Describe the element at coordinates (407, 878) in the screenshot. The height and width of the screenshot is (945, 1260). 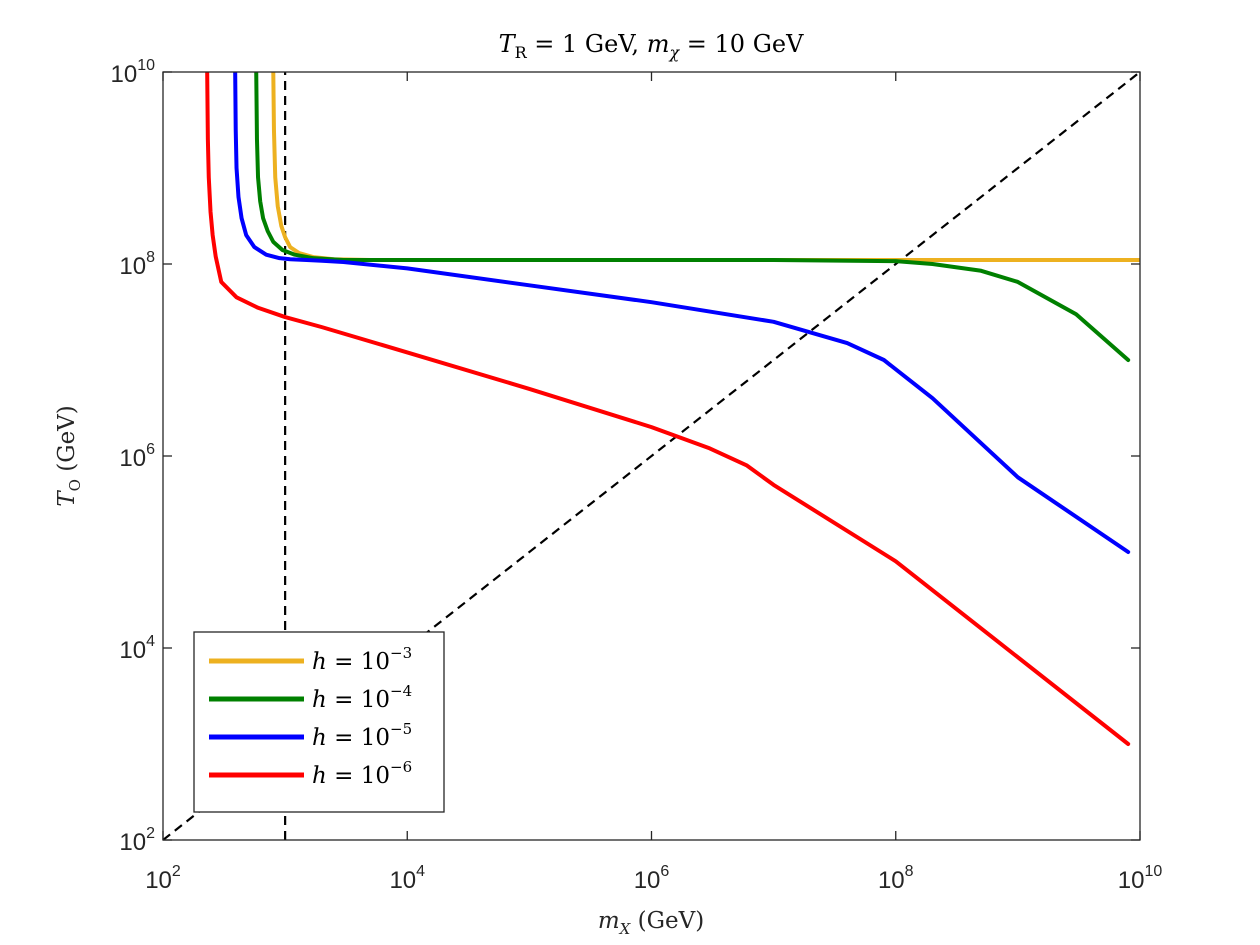
I see `x-tick-label: 10⁴` at that location.